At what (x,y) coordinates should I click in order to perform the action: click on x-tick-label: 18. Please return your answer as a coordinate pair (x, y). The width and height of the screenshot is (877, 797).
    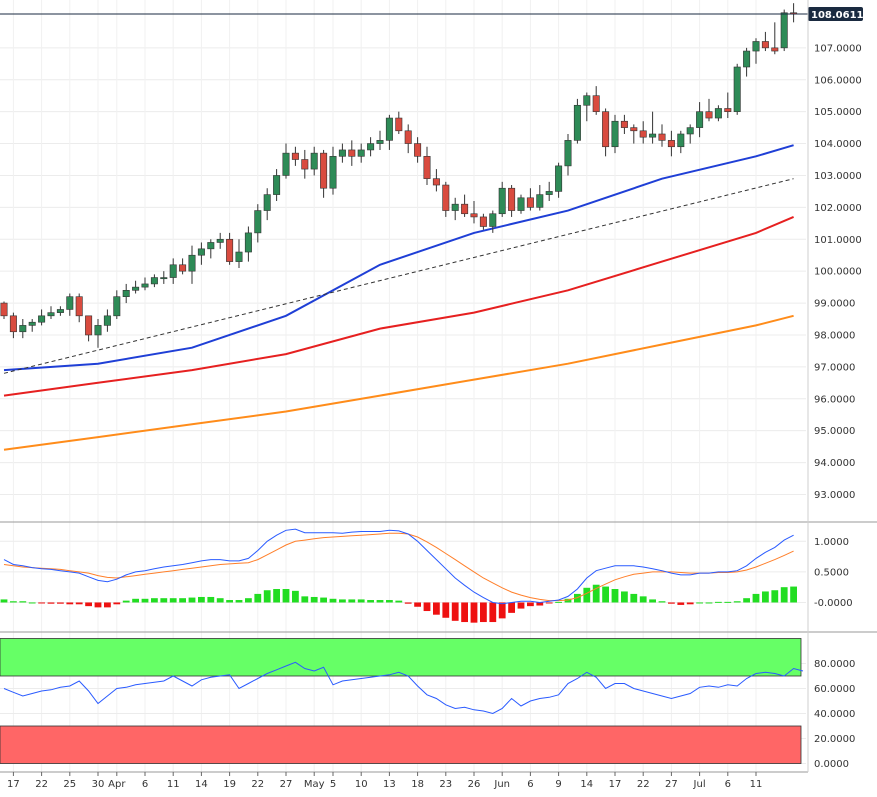
    Looking at the image, I should click on (417, 784).